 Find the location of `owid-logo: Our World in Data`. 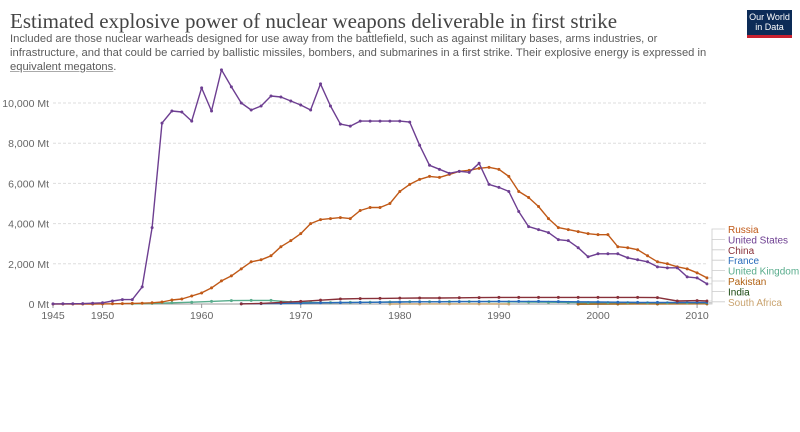

owid-logo: Our World in Data is located at coordinates (769, 24).